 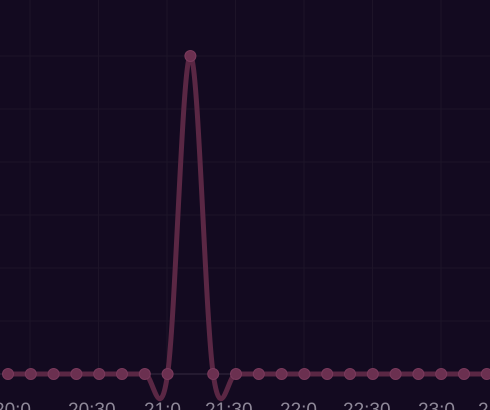 I want to click on x-tick-label: 21:30, so click(x=229, y=405).